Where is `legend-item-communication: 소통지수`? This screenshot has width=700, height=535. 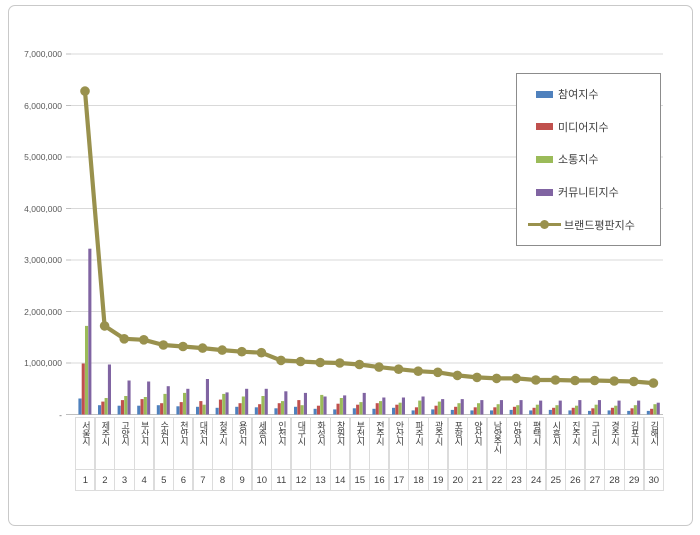 legend-item-communication: 소통지수 is located at coordinates (588, 159).